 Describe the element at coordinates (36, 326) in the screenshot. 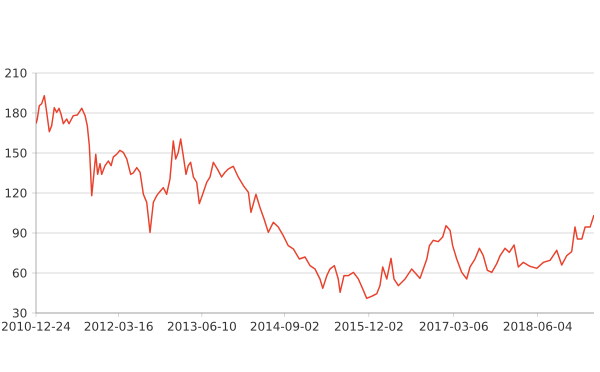

I see `x-tick-label: 2010-12-24` at that location.